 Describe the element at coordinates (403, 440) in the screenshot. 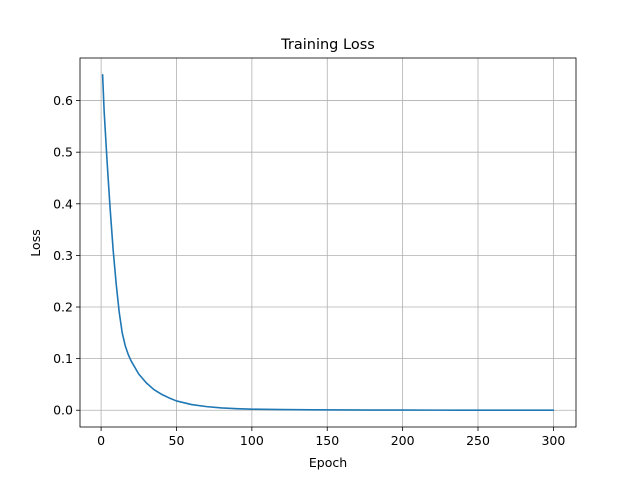

I see `x-tick-label: 200` at that location.